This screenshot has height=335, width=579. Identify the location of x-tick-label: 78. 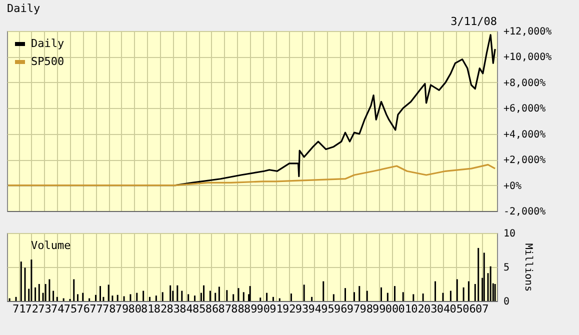
(109, 309).